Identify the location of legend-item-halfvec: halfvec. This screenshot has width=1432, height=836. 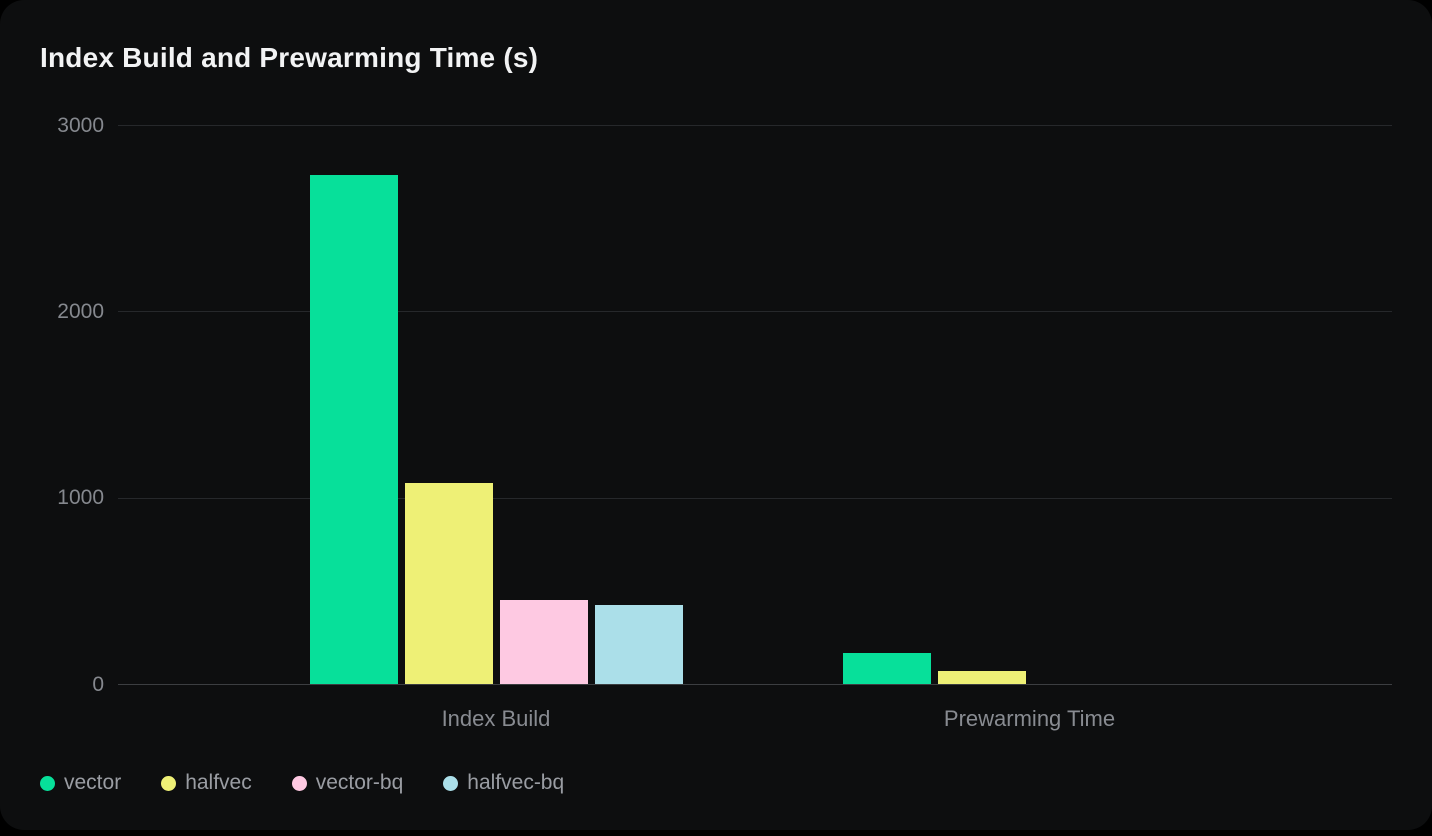
(206, 783).